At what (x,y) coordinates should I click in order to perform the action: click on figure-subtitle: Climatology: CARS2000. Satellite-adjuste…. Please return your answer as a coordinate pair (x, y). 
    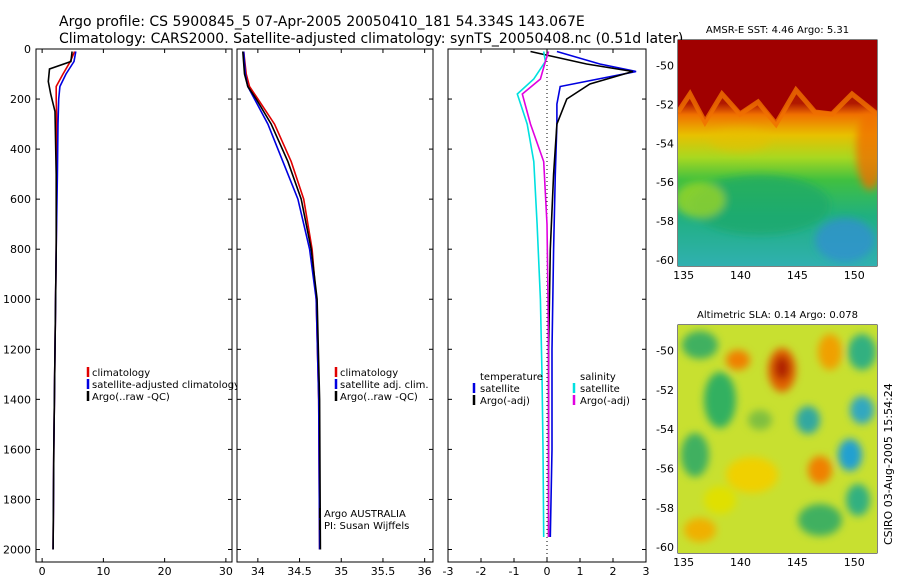
    Looking at the image, I should click on (371, 39).